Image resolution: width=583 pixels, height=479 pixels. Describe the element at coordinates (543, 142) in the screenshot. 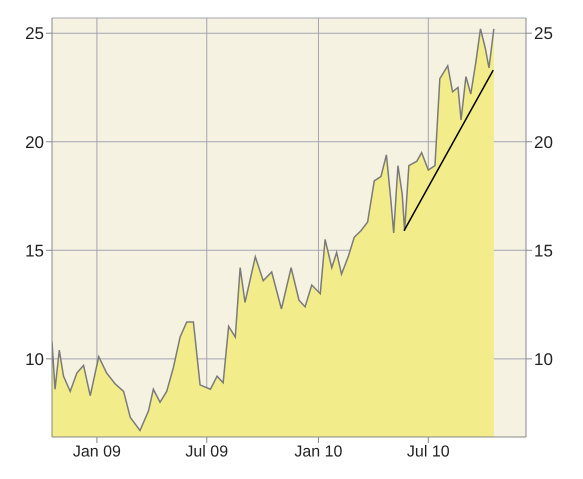

I see `y2-tick-label: 20` at that location.